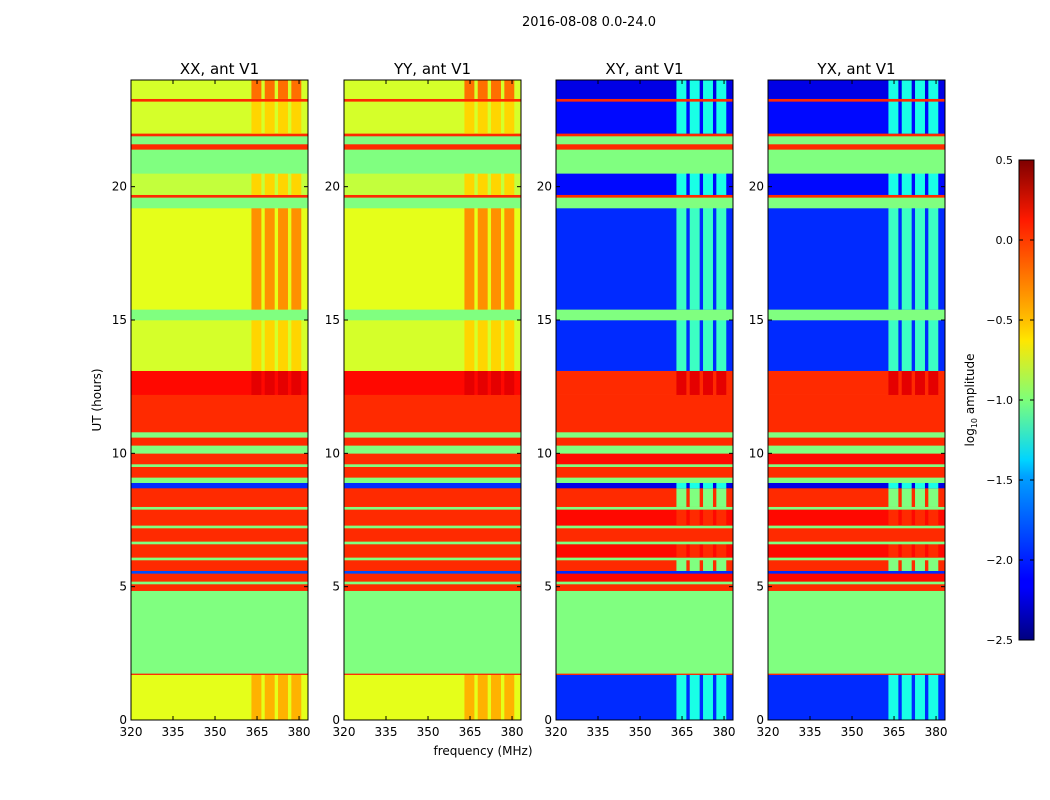  Describe the element at coordinates (173, 732) in the screenshot. I see `x-tick-label: 335` at that location.